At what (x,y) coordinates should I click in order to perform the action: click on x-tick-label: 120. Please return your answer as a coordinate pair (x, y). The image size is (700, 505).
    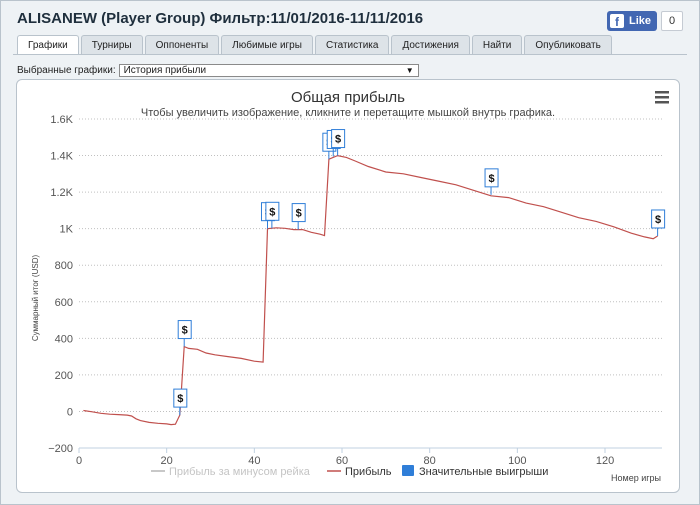
    Looking at the image, I should click on (605, 461).